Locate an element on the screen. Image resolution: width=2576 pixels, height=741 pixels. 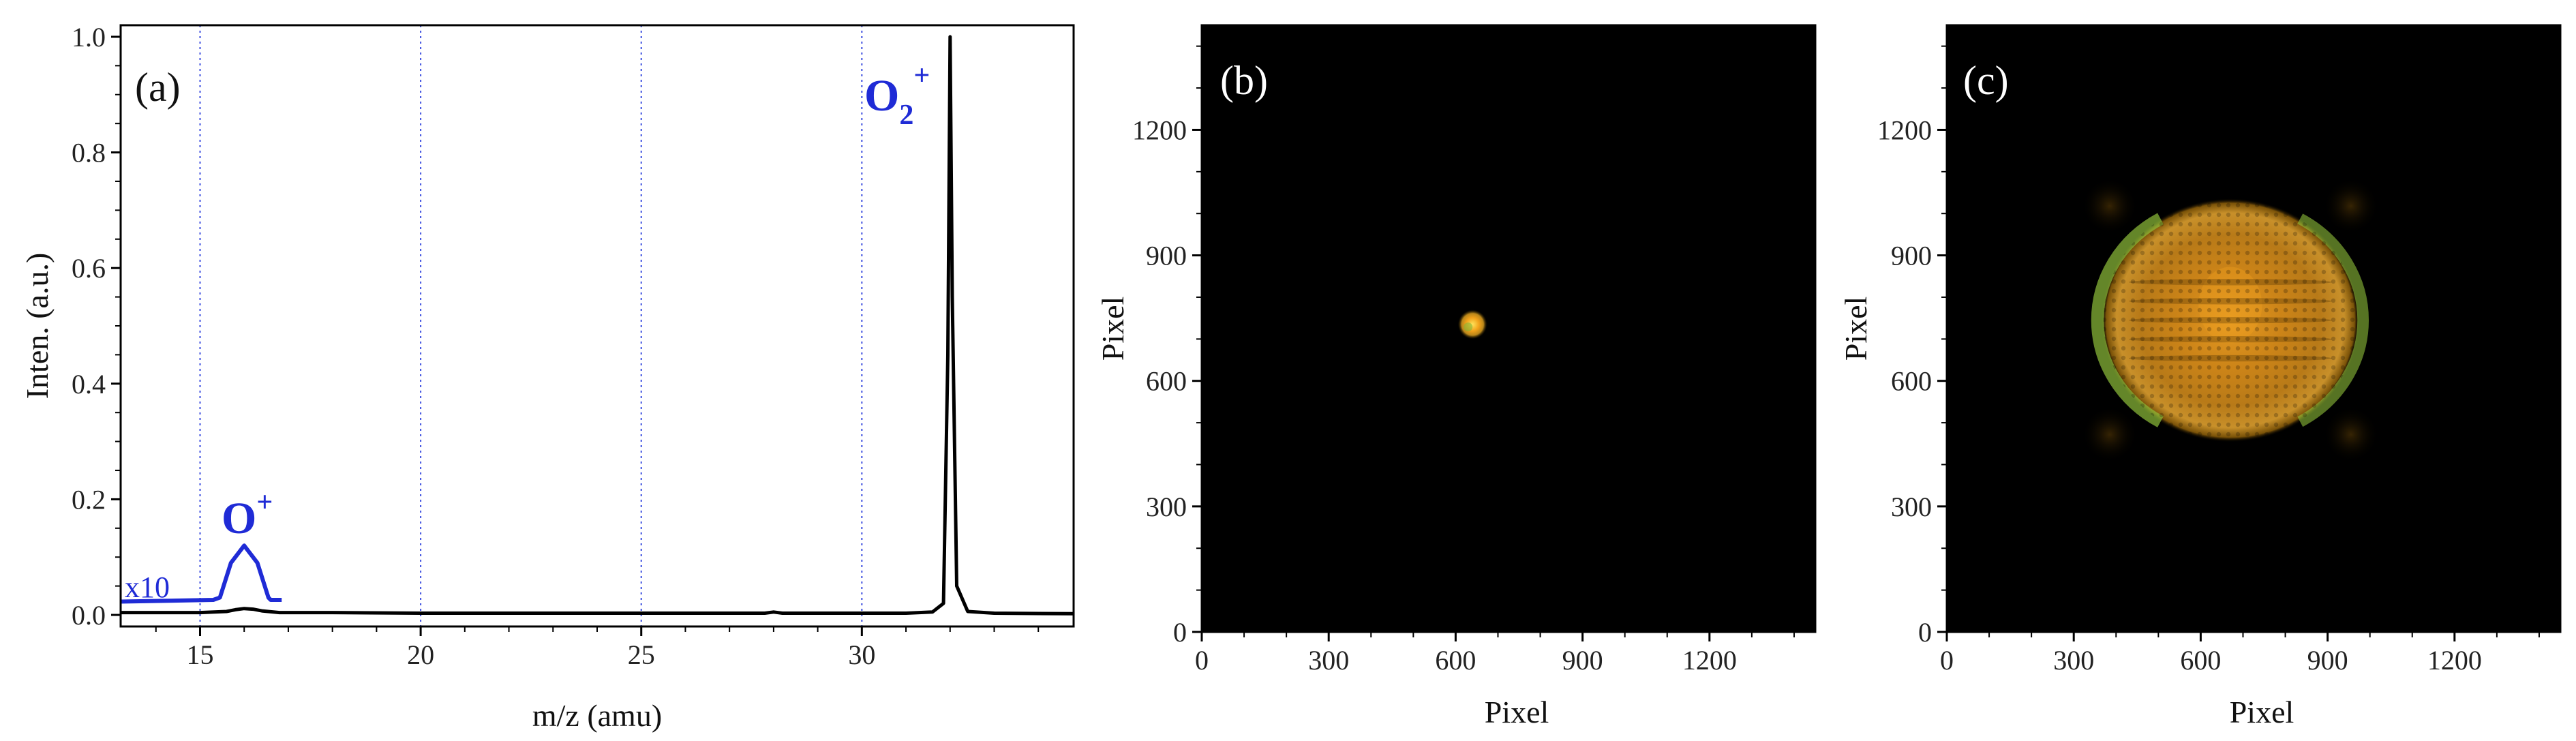
panel-b-x-tick-label-0: 0 is located at coordinates (1202, 660).